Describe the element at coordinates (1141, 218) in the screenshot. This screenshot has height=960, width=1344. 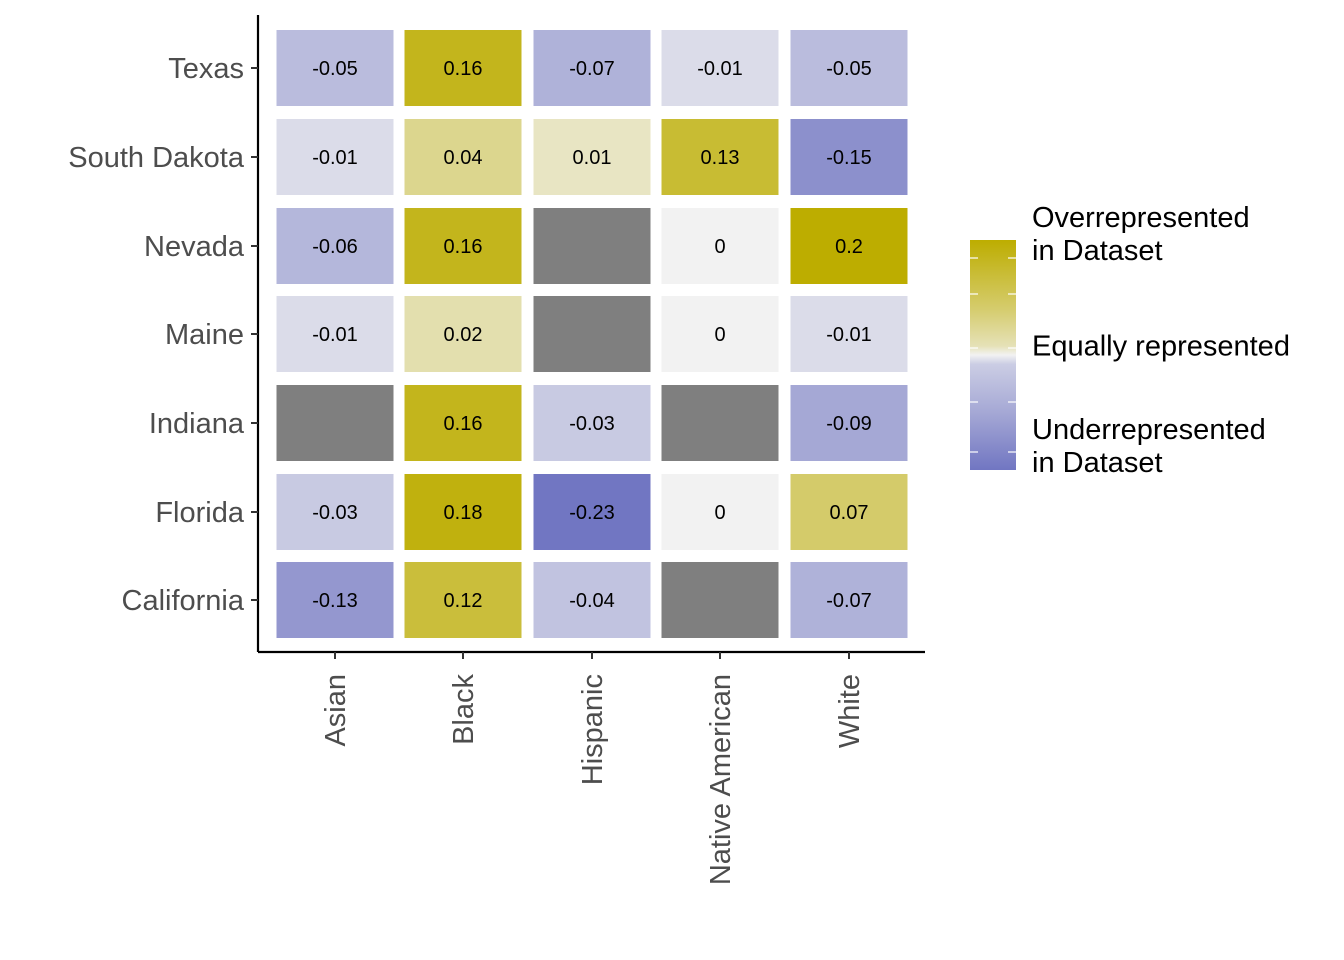
I see `legend-label: Overrepresented` at that location.